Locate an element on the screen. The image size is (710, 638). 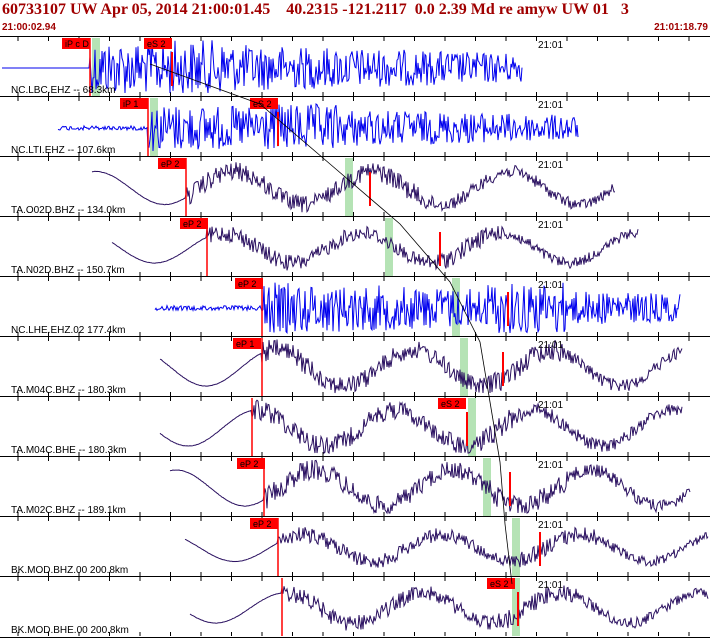
channel-row: eP 2 21:01 BK.MOD.BHZ.00 200.8km is located at coordinates (355, 546).